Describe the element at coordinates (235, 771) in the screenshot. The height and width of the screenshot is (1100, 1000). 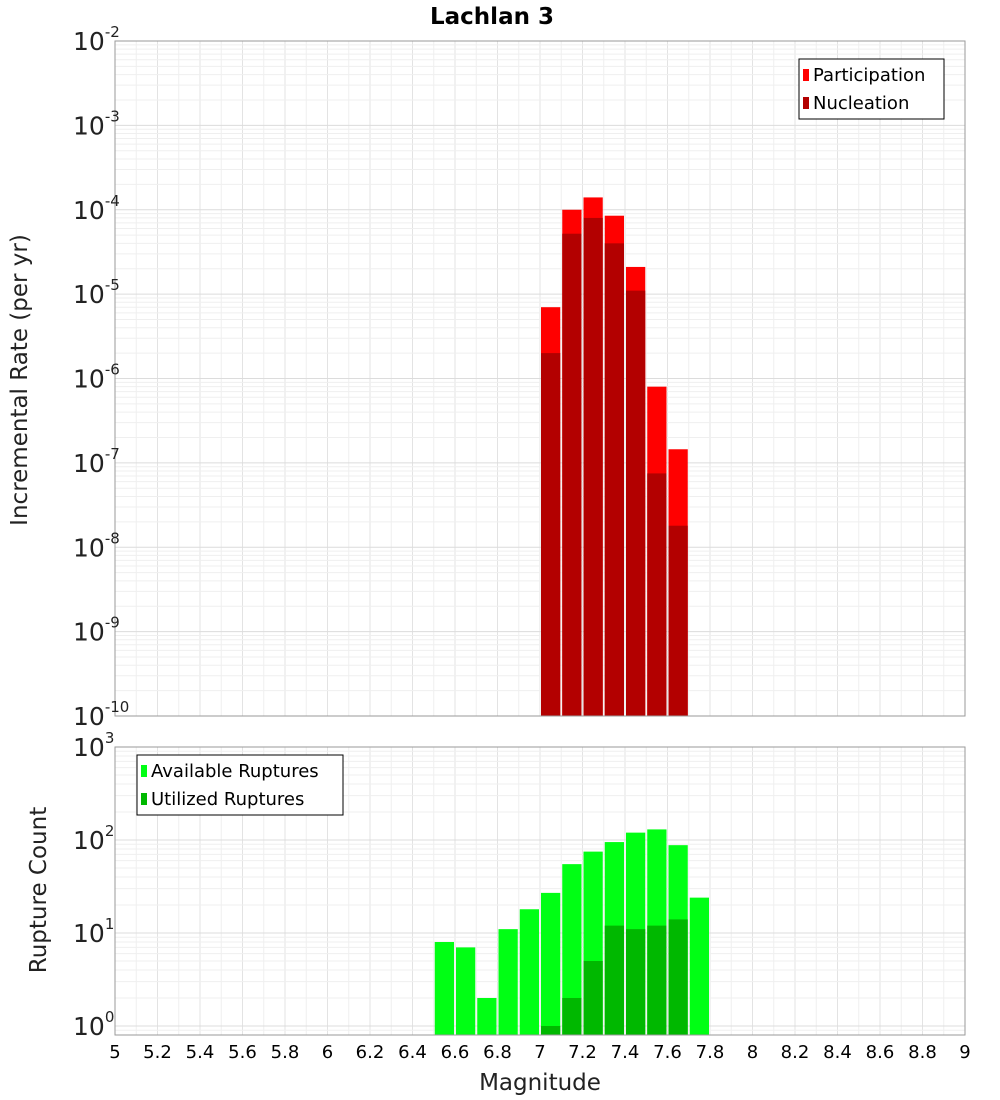
I see `bottom-legend-label: Available Ruptures` at that location.